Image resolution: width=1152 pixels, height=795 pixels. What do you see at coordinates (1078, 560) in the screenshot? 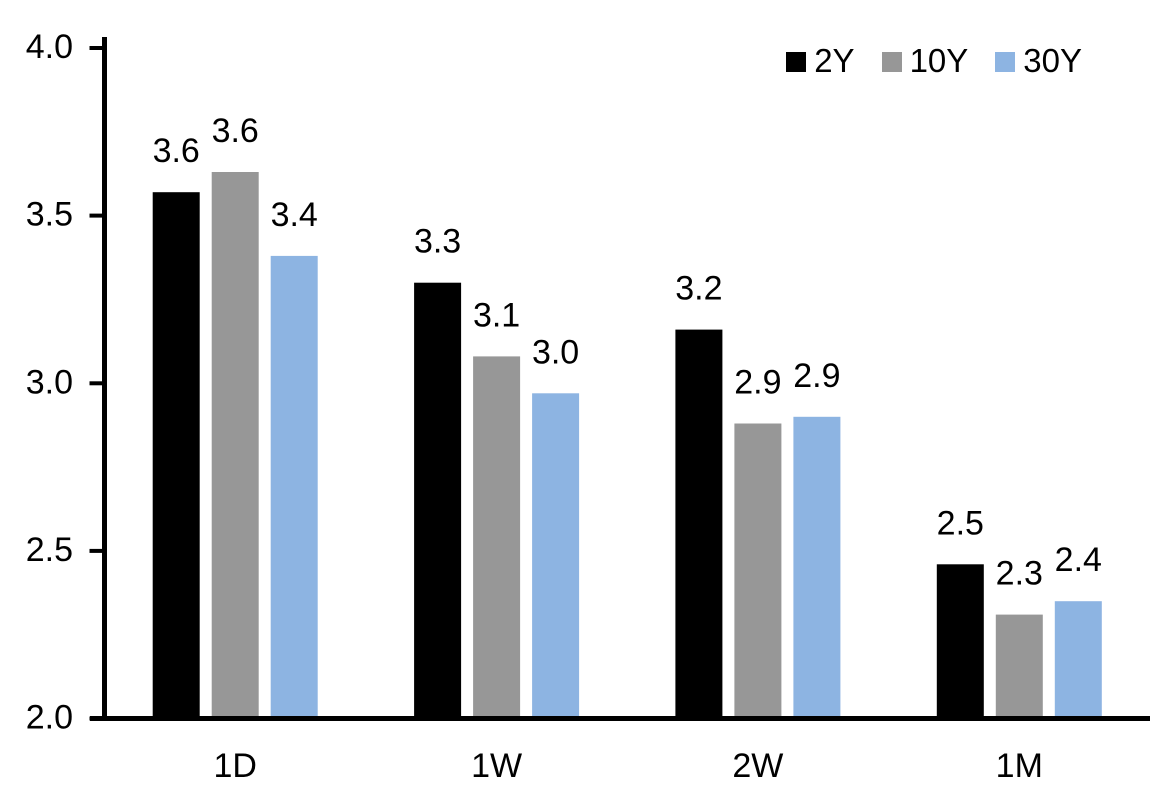
I see `bar-value-label-30y-1m: 2.4` at bounding box center [1078, 560].